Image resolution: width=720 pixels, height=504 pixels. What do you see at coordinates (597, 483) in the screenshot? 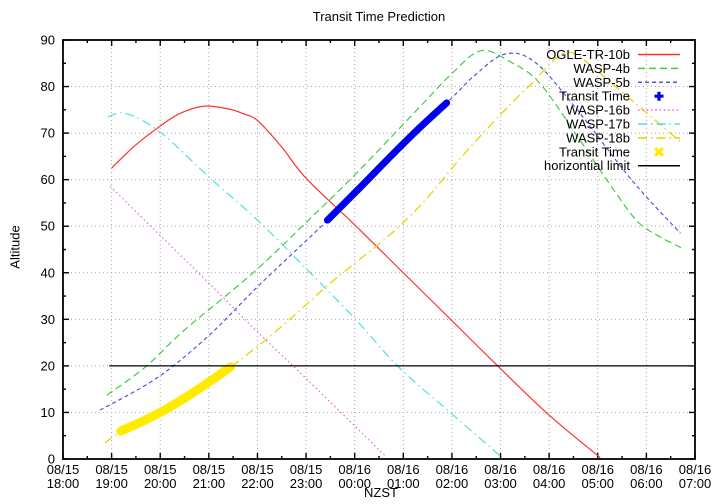
I see `x-tick-label-time: 05:00` at bounding box center [597, 483].